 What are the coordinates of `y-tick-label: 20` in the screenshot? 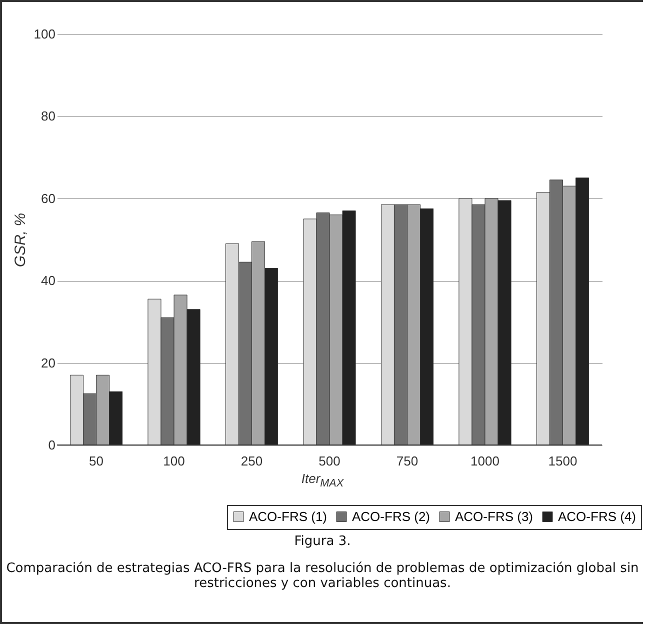 It's located at (48, 362).